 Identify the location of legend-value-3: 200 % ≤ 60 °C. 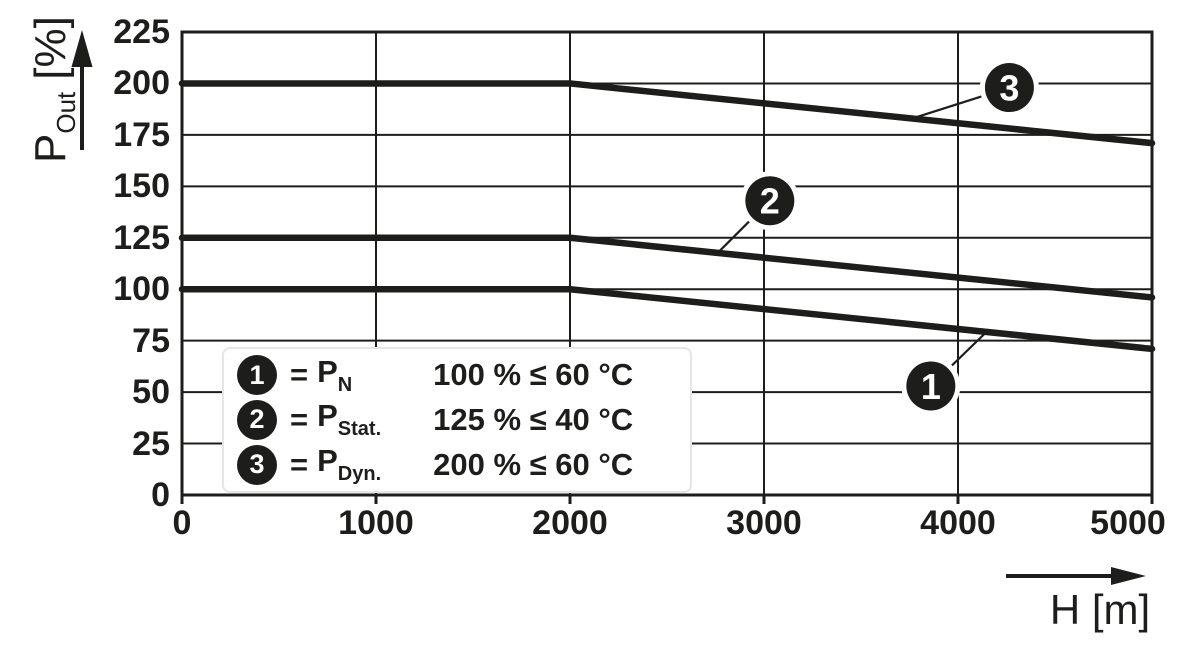
(533, 464).